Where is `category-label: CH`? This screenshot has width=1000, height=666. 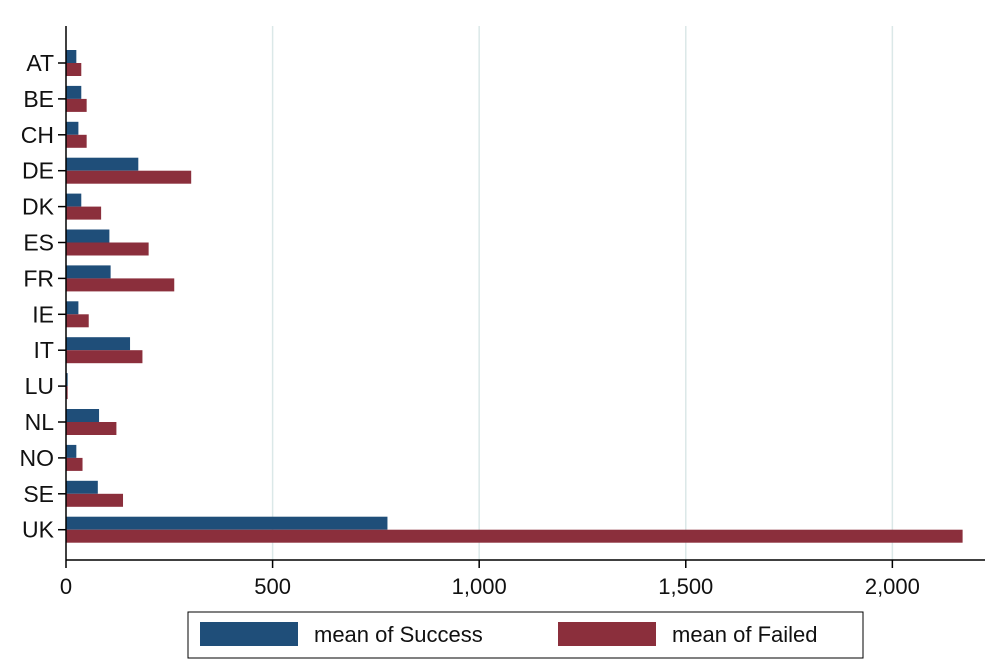 category-label: CH is located at coordinates (37, 135).